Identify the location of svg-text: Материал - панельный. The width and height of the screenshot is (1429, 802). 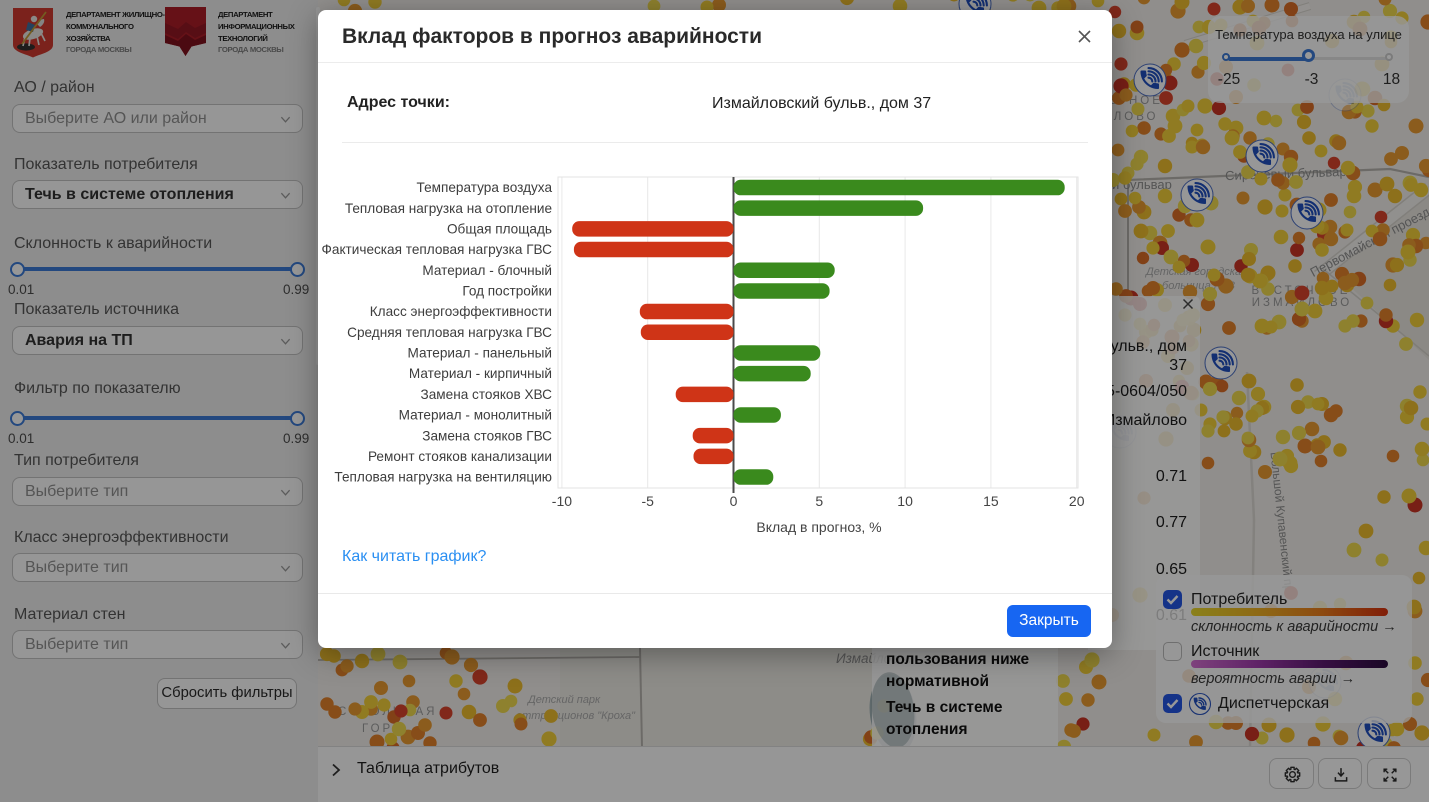
(479, 353).